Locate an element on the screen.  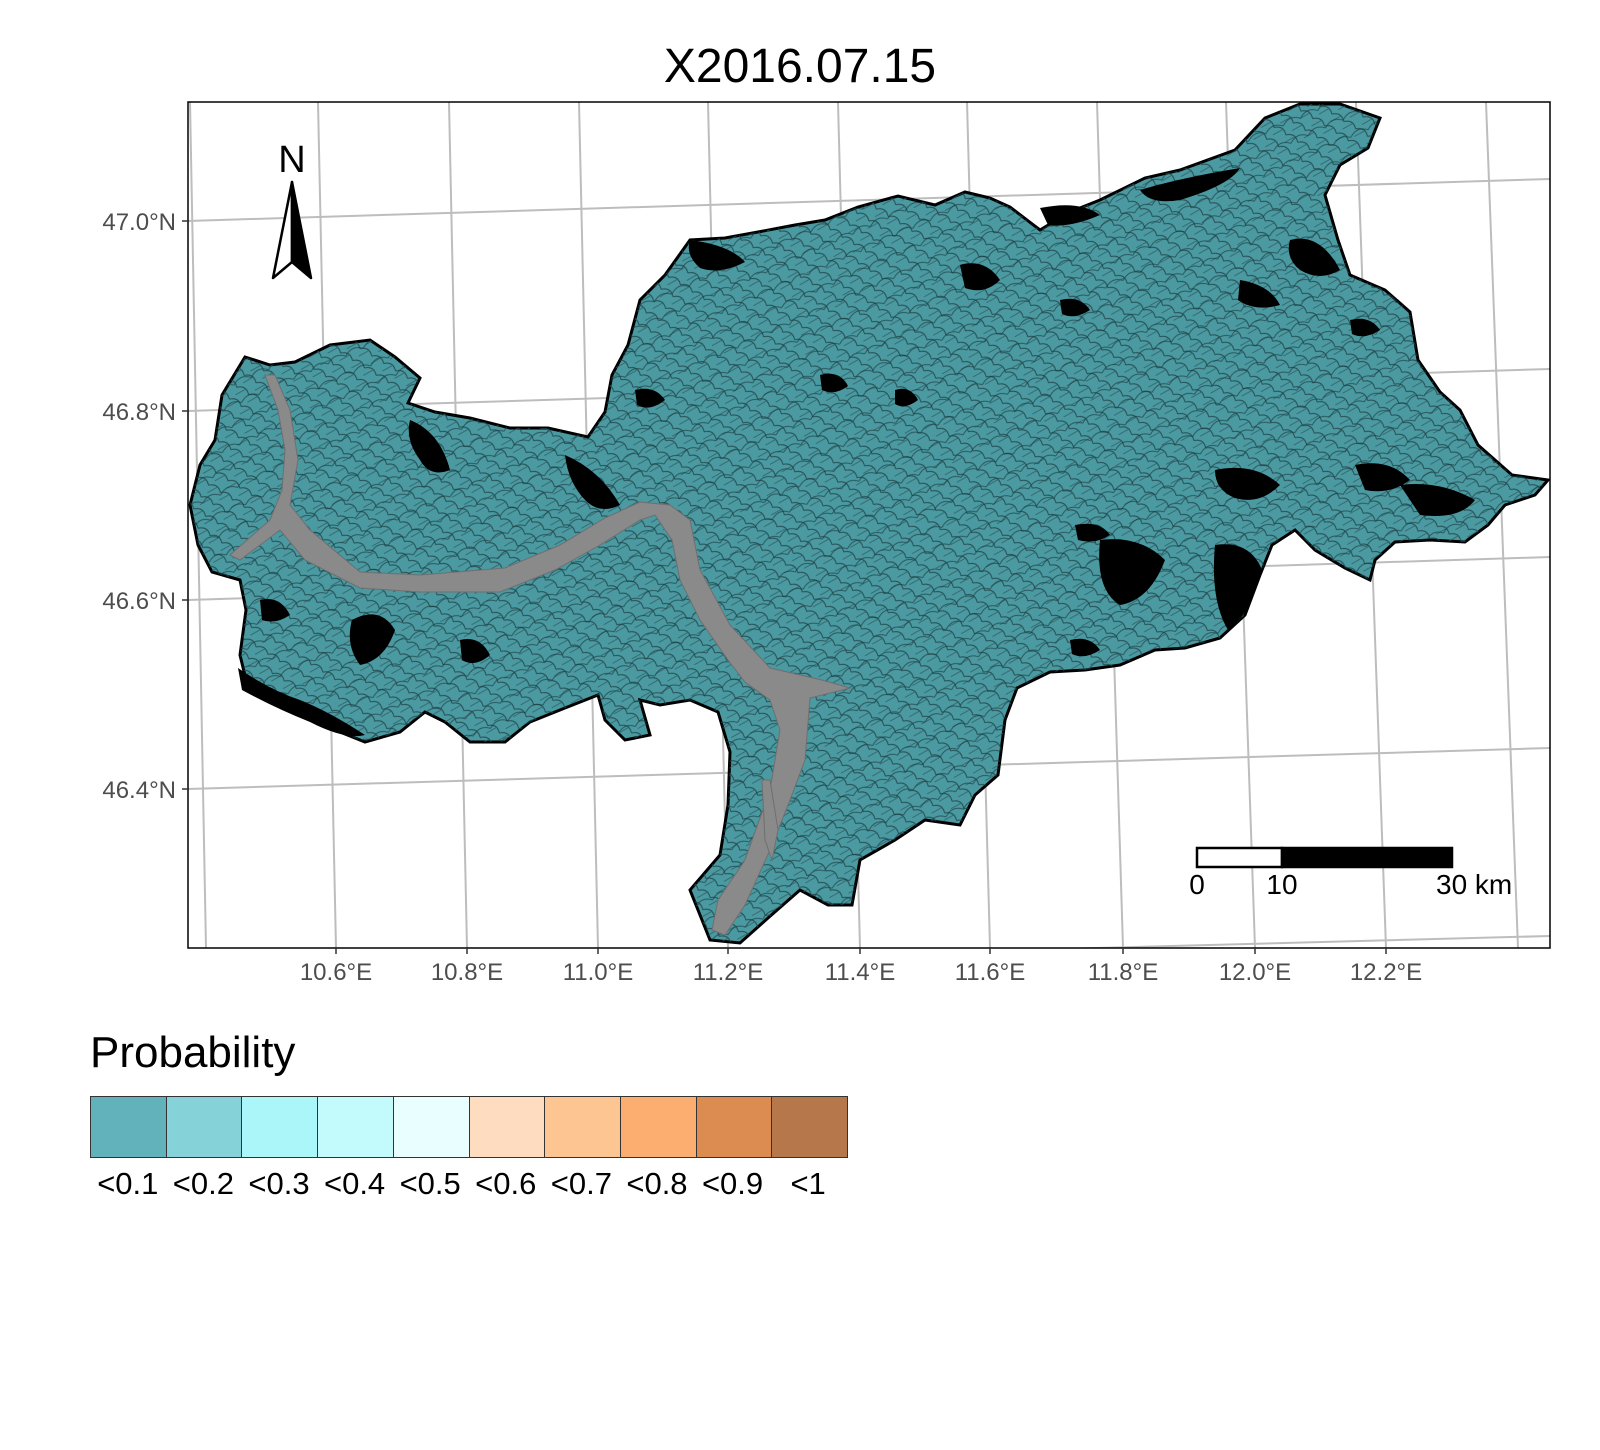
x-tick-label: 11.2°E is located at coordinates (728, 972).